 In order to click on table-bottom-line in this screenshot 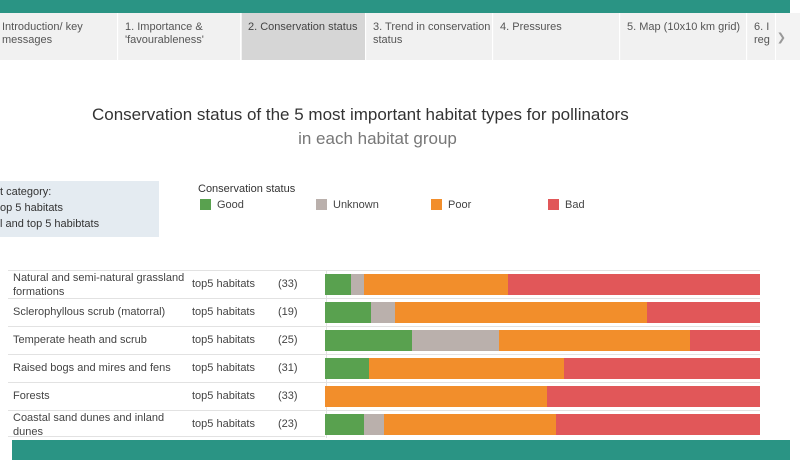, I will do `click(166, 436)`.